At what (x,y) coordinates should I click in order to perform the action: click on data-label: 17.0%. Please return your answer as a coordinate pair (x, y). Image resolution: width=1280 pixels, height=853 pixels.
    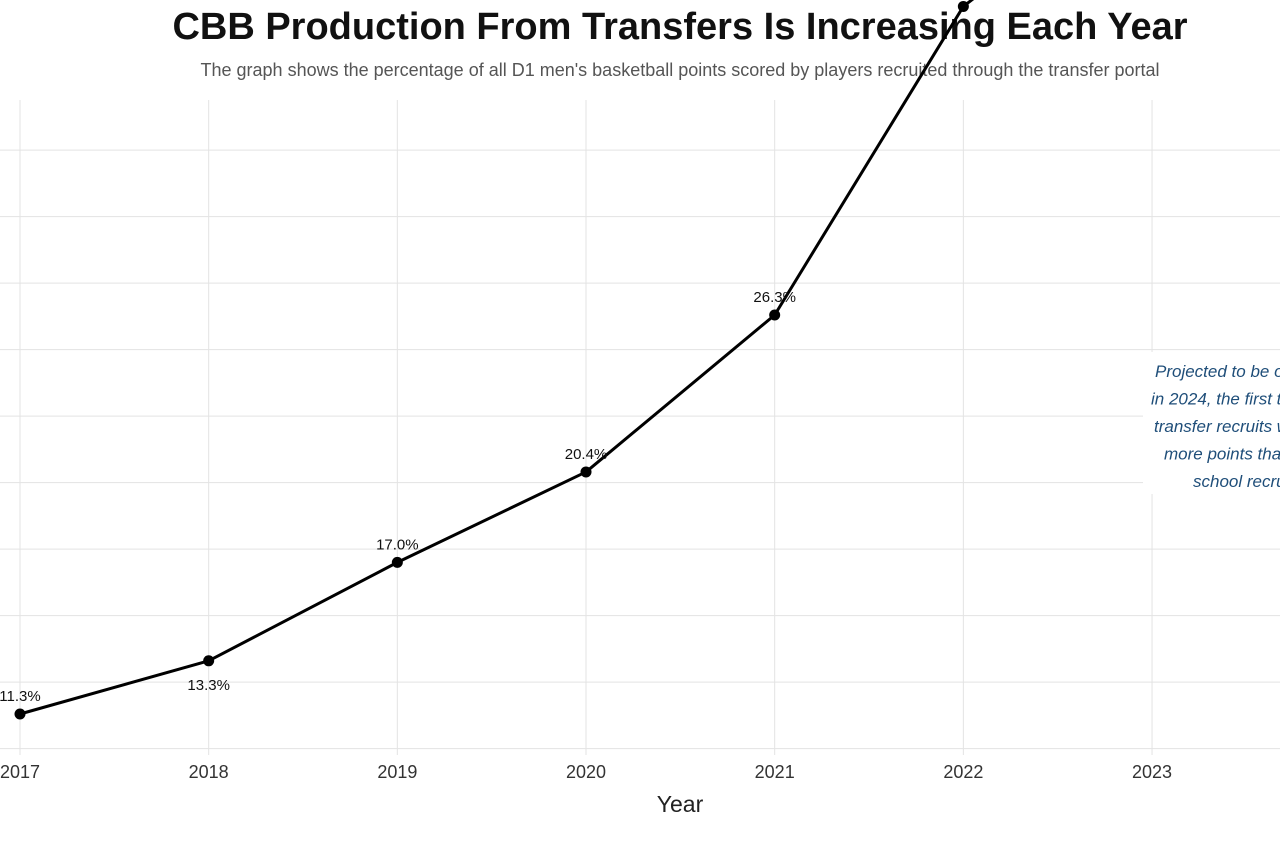
    Looking at the image, I should click on (397, 544).